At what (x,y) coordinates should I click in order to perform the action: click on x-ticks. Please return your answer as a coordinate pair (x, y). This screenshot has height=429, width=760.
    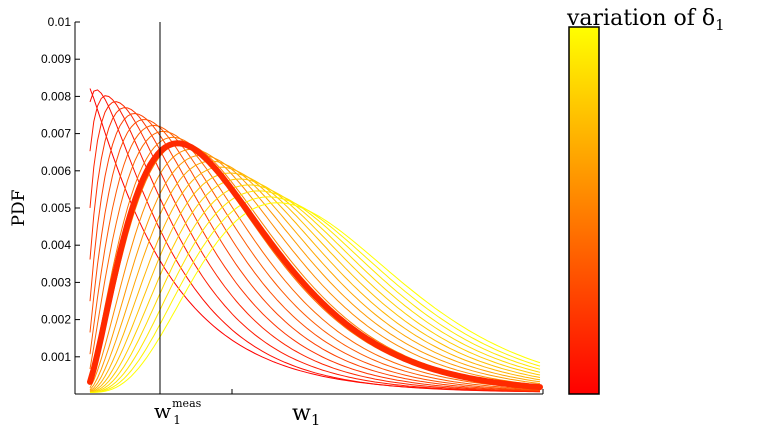
    Looking at the image, I should click on (351, 391).